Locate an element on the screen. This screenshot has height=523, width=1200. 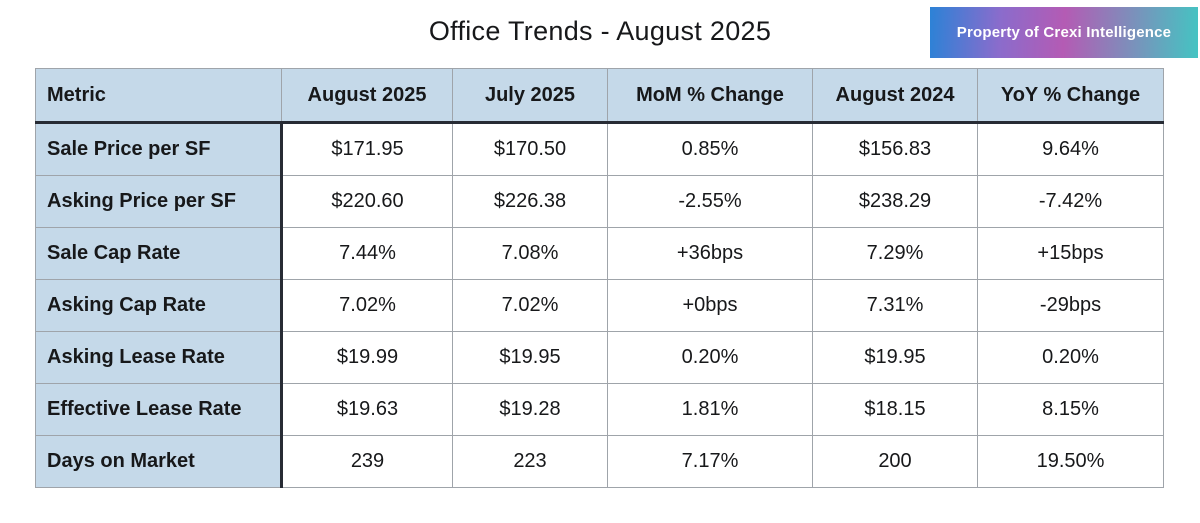
value-cell: $156.83 is located at coordinates (895, 149).